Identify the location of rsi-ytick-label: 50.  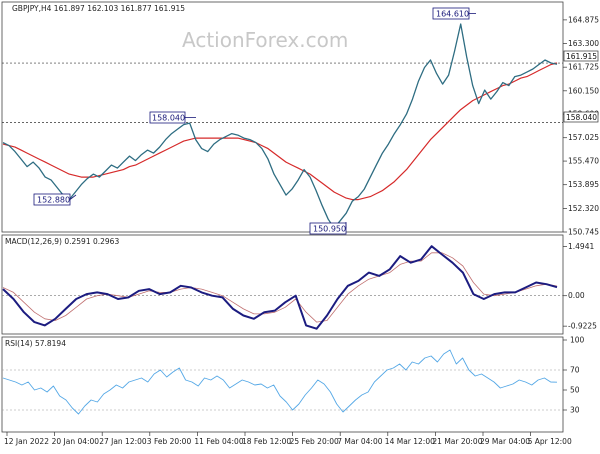
(575, 390).